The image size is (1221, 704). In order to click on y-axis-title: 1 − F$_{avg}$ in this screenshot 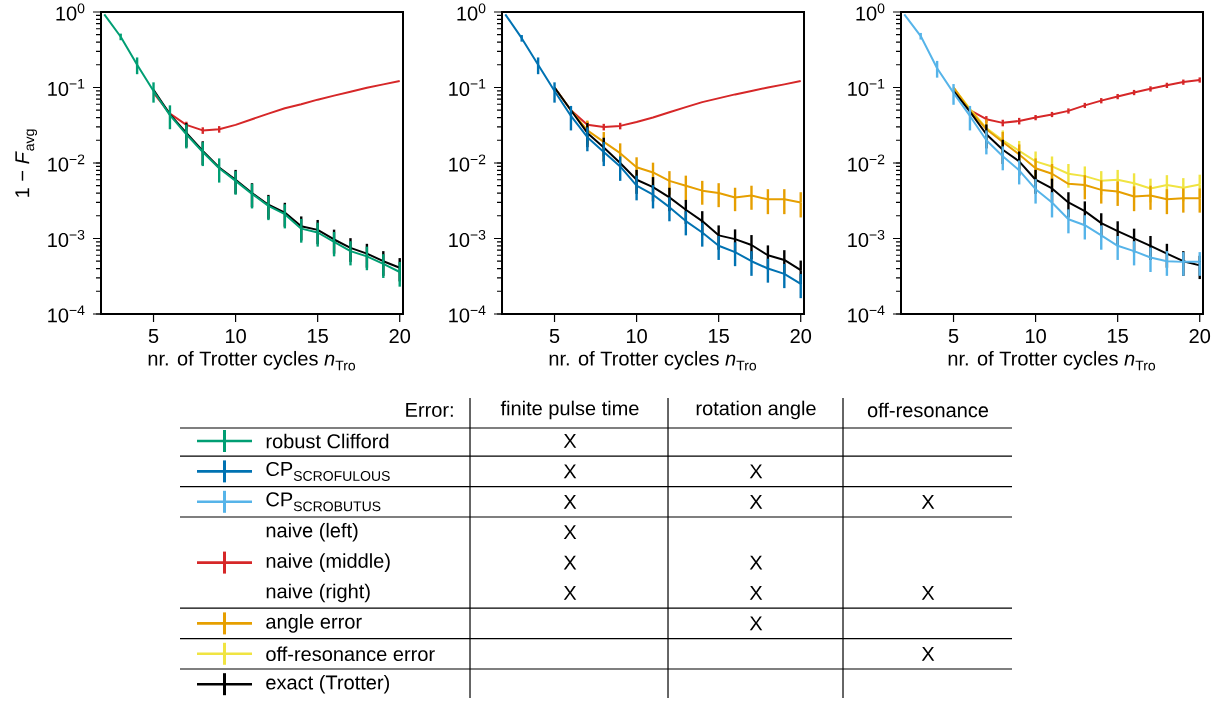, I will do `click(26, 163)`.